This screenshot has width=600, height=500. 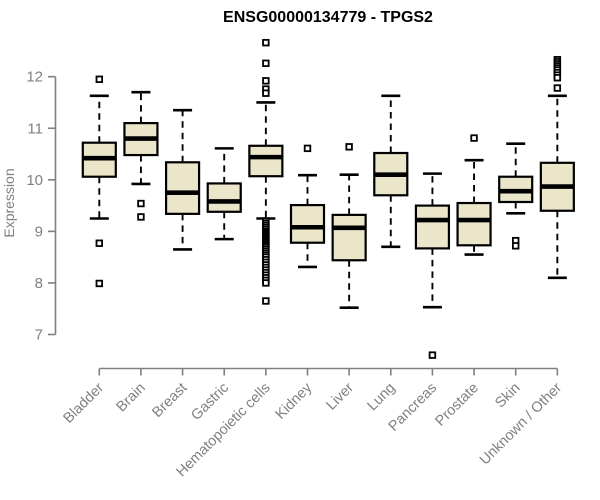 I want to click on box-bladder, so click(x=99, y=181).